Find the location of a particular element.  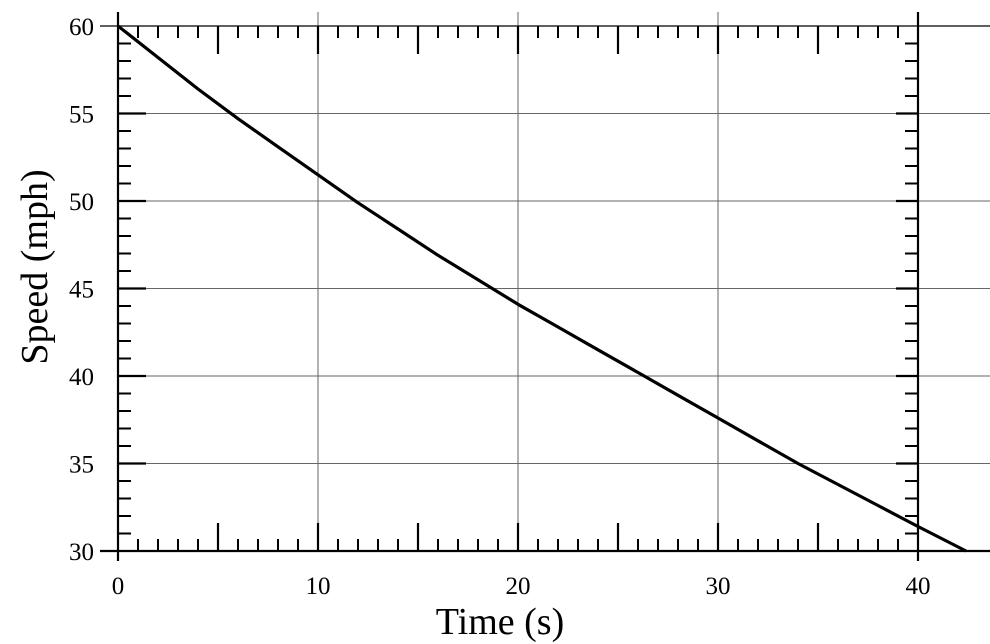

y-tick-label: 35 is located at coordinates (81, 465).